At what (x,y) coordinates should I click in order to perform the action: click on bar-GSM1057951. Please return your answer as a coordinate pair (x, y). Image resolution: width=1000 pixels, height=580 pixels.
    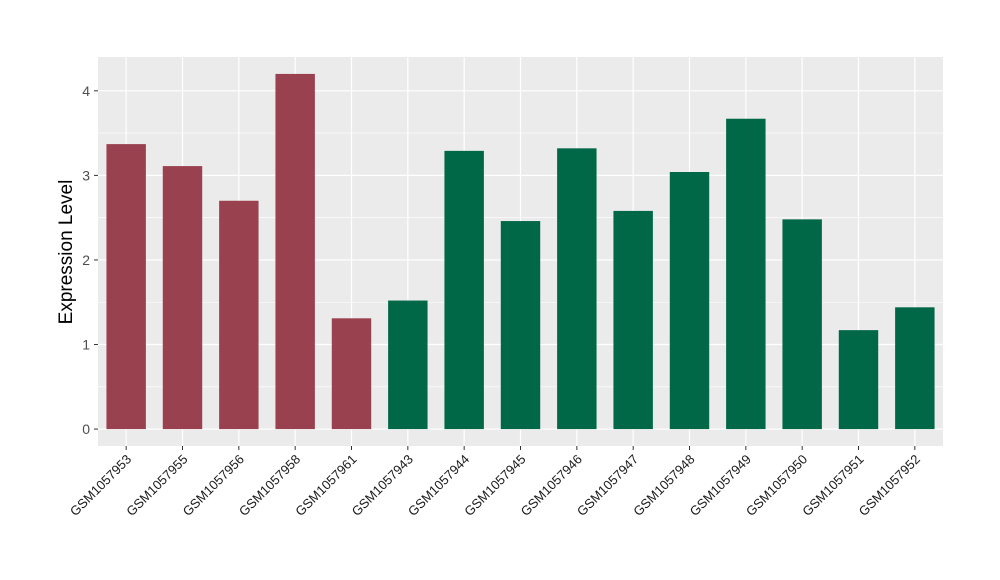
    Looking at the image, I should click on (858, 380).